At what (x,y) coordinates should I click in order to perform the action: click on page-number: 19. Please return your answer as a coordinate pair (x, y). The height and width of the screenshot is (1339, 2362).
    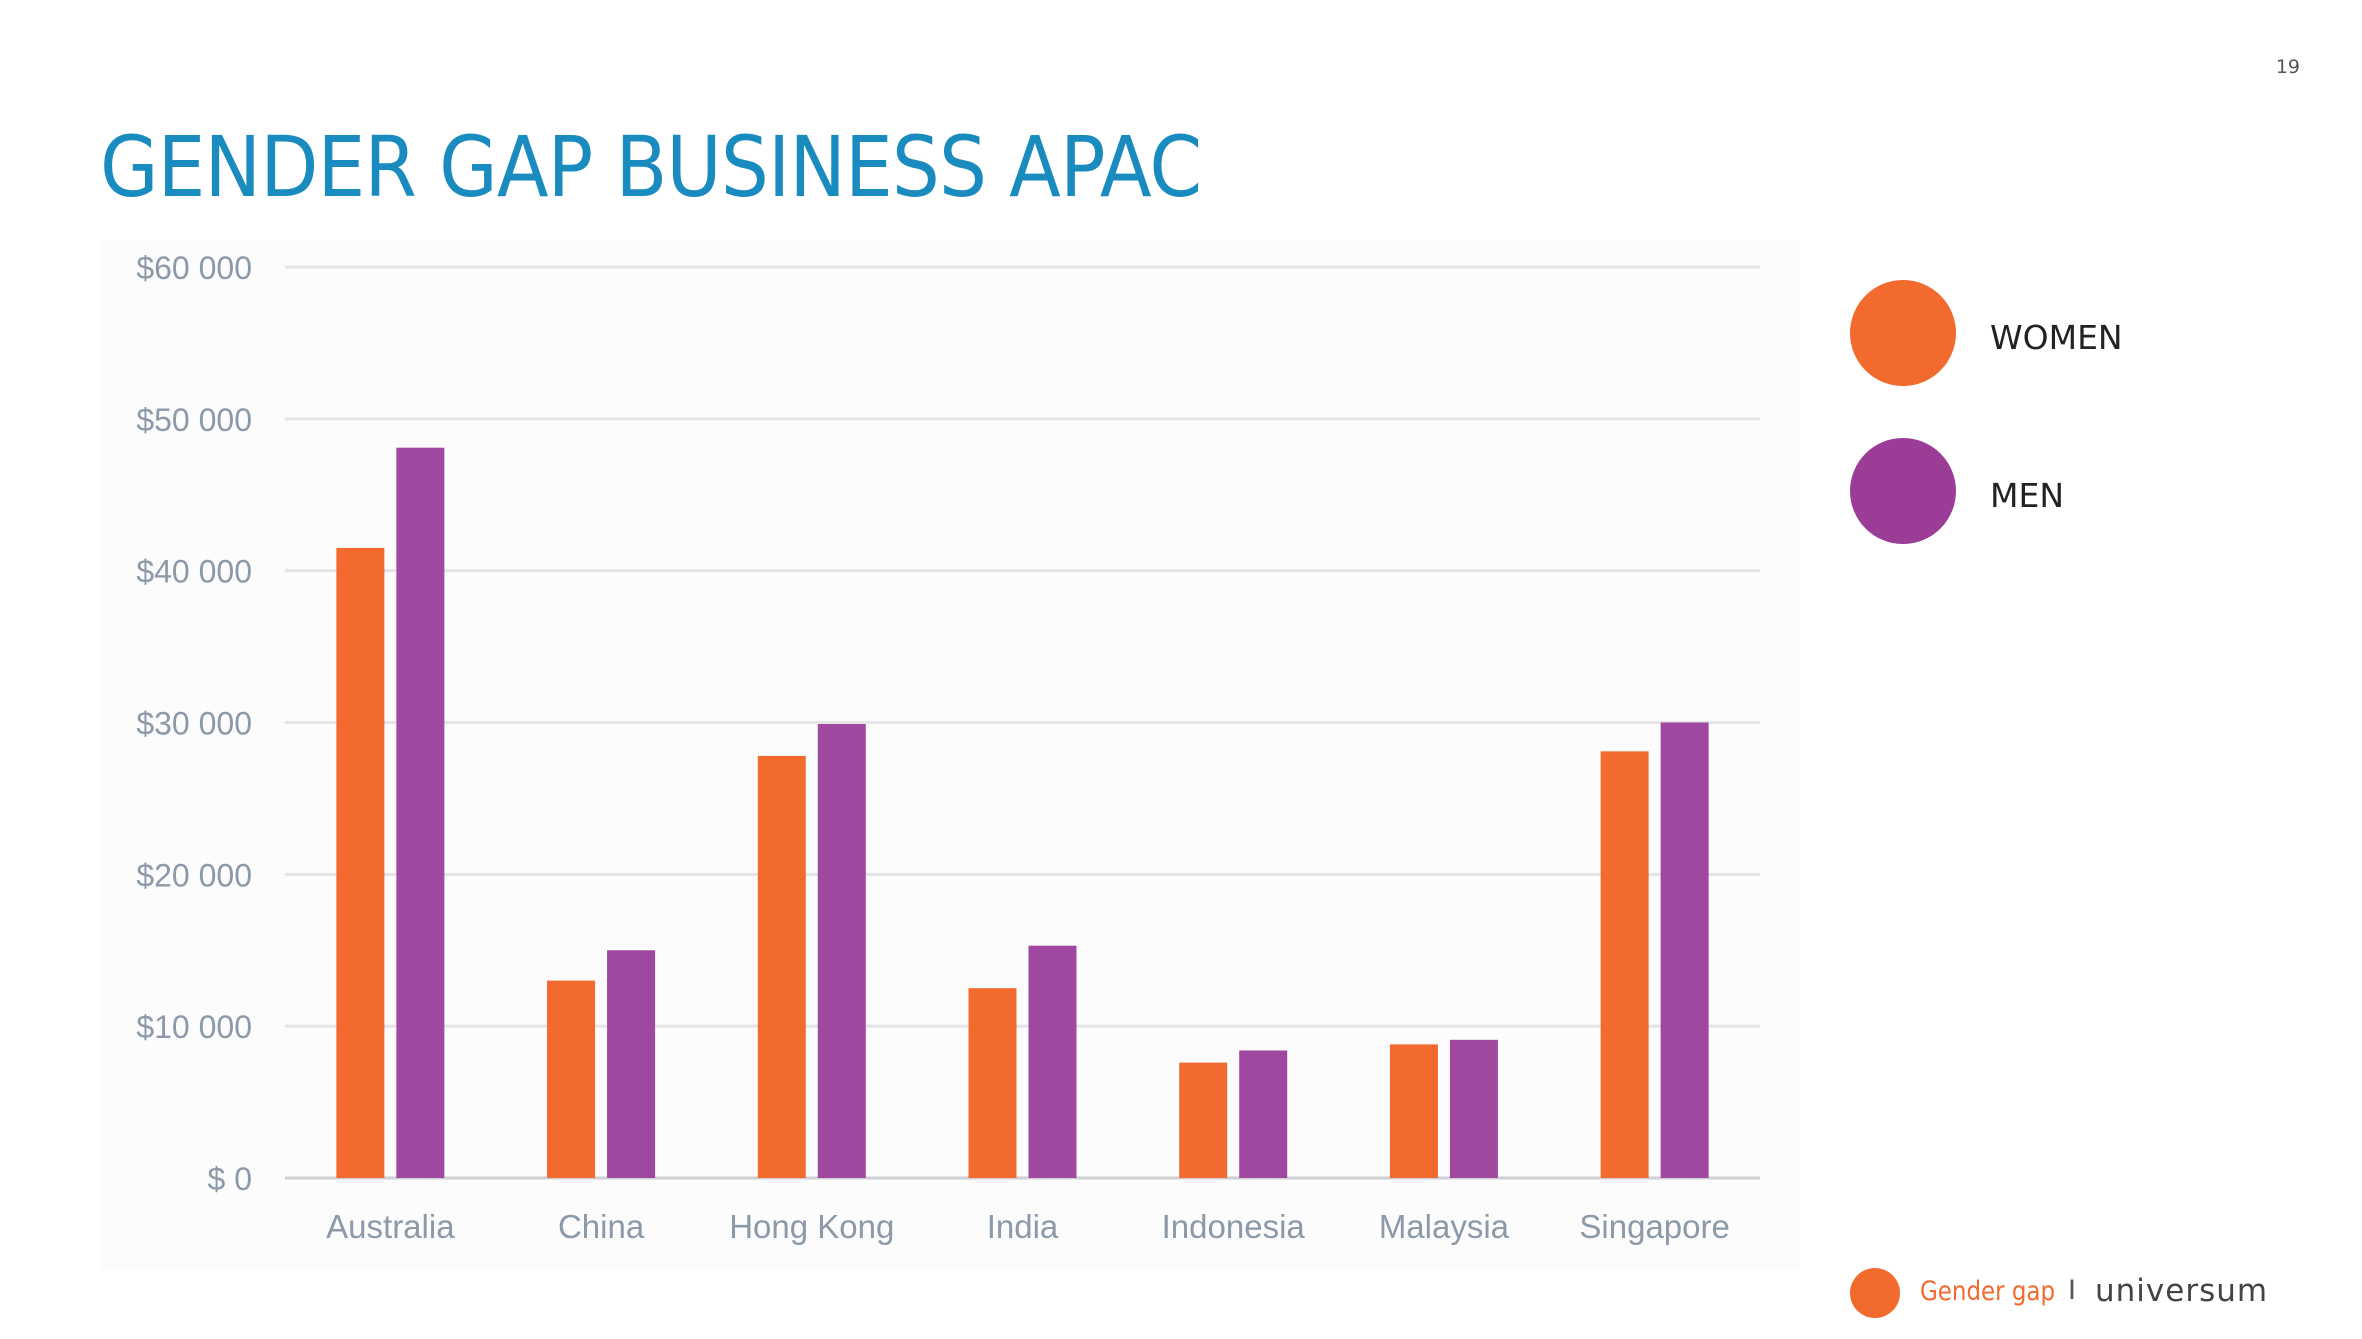
    Looking at the image, I should click on (2287, 67).